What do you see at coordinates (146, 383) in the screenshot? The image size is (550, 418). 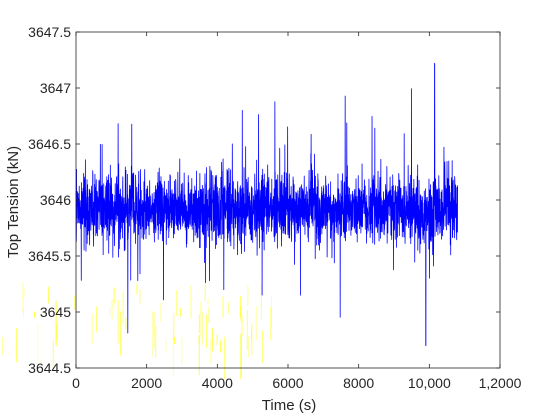 I see `x-tick-label: 2000` at bounding box center [146, 383].